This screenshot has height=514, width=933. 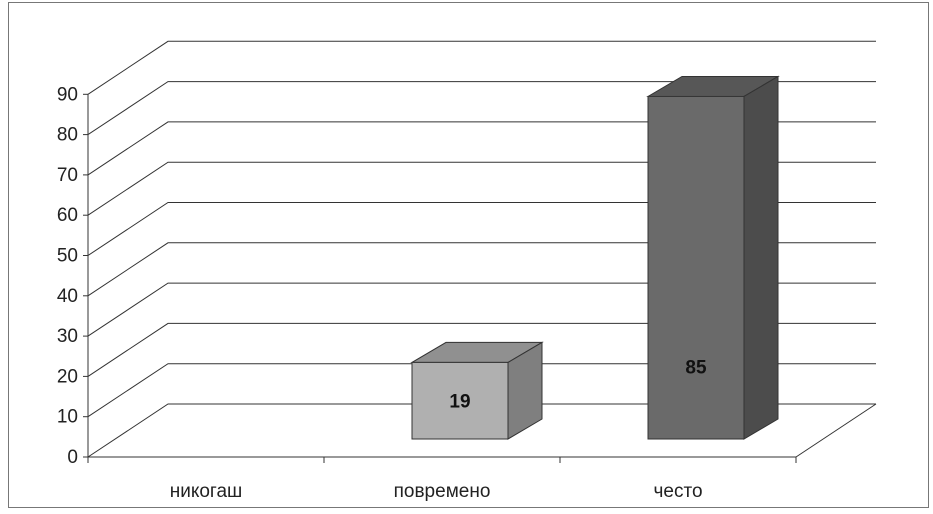 What do you see at coordinates (72, 457) in the screenshot?
I see `y-tick-label: 0` at bounding box center [72, 457].